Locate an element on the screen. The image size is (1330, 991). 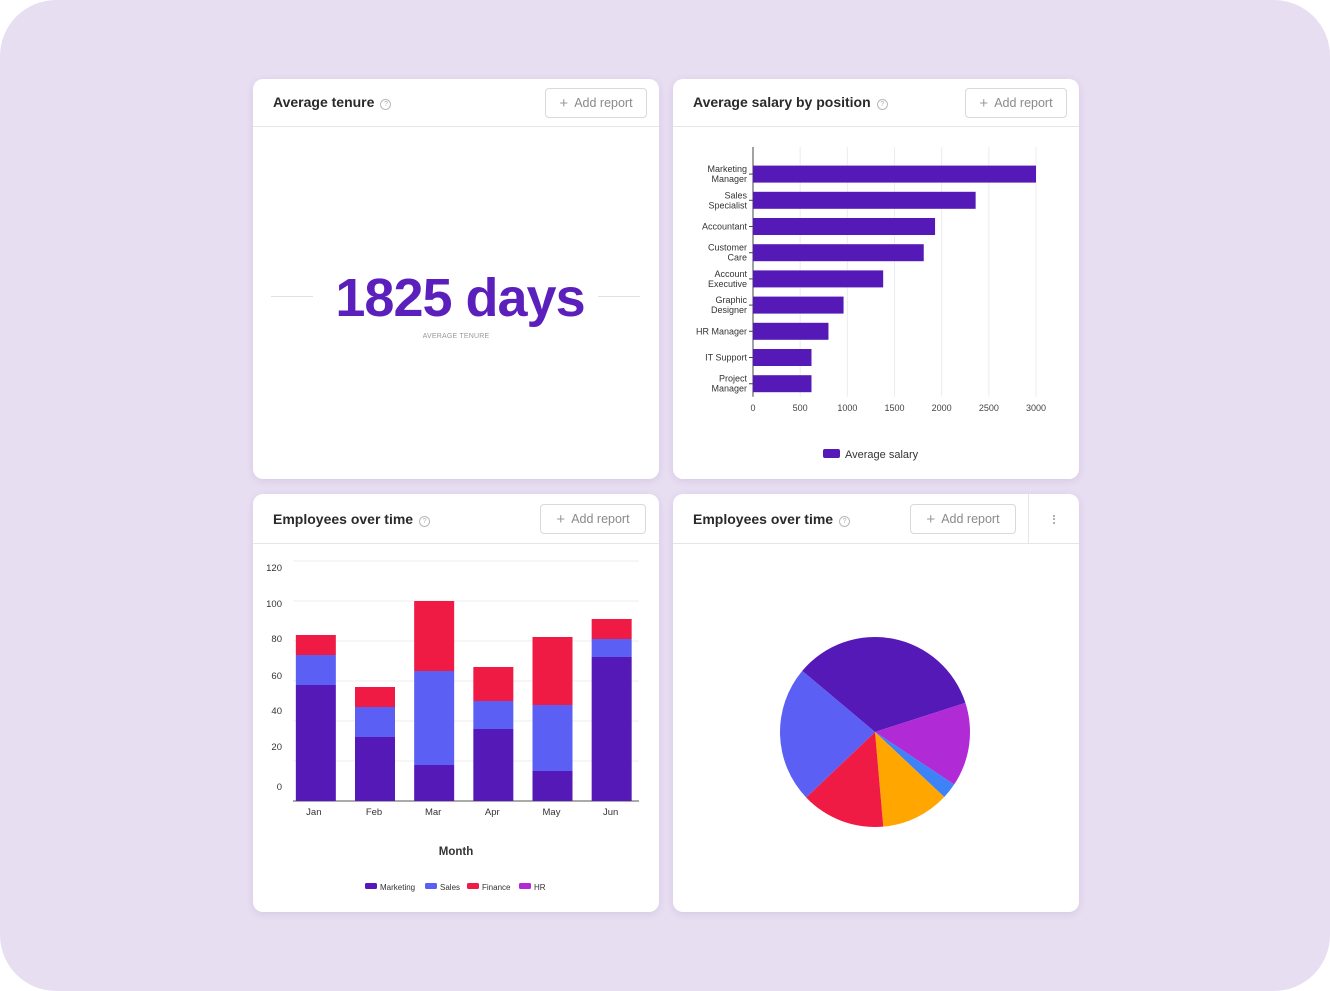
x-axis-title: Month is located at coordinates (456, 852).